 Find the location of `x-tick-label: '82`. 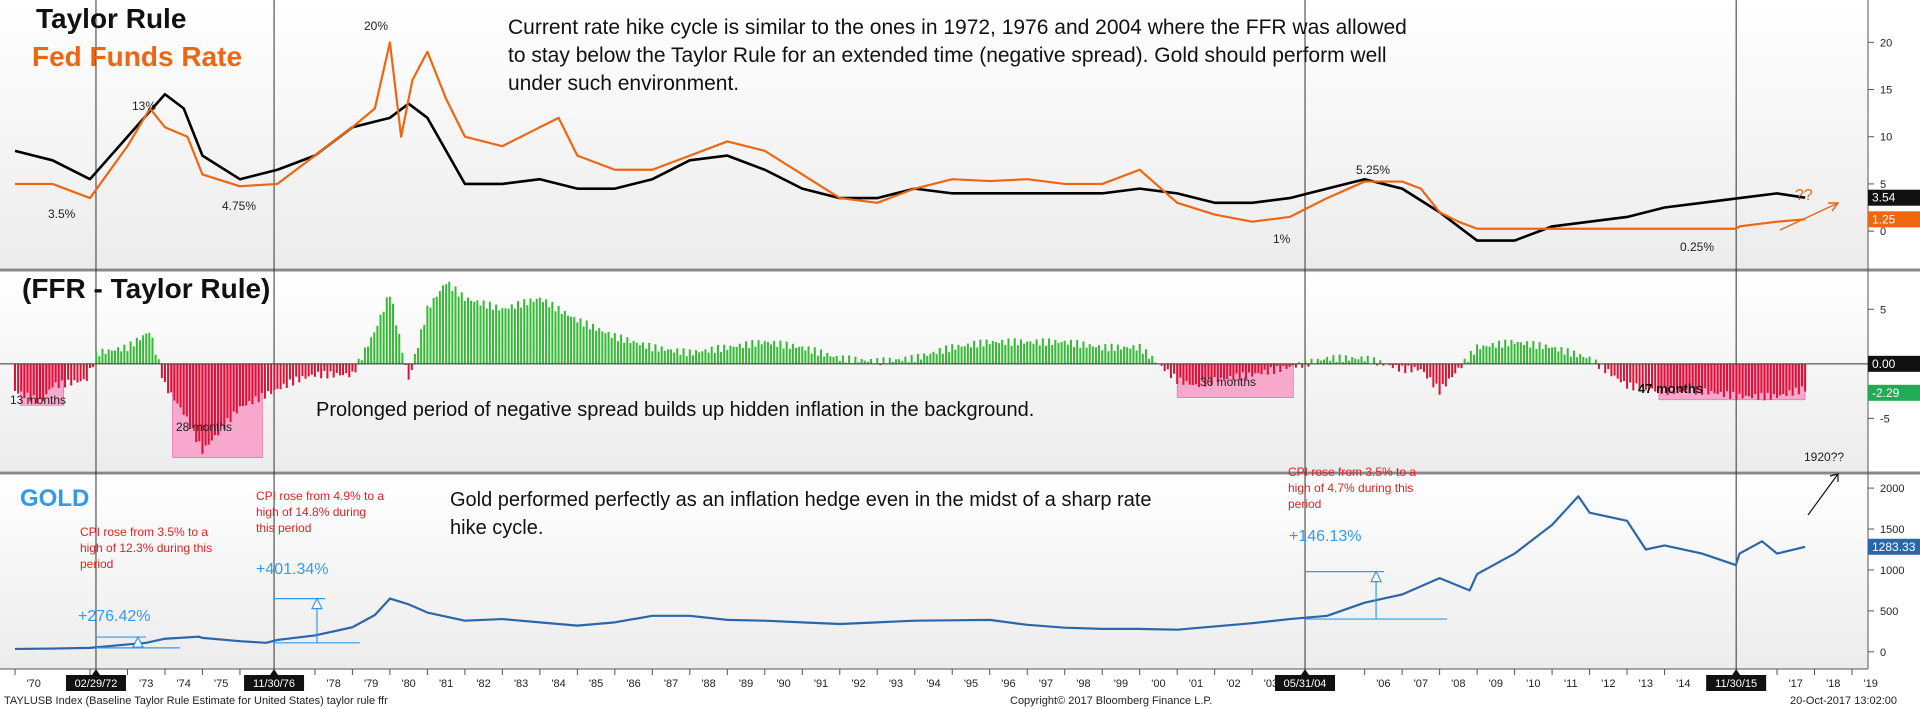

x-tick-label: '82 is located at coordinates (483, 684).